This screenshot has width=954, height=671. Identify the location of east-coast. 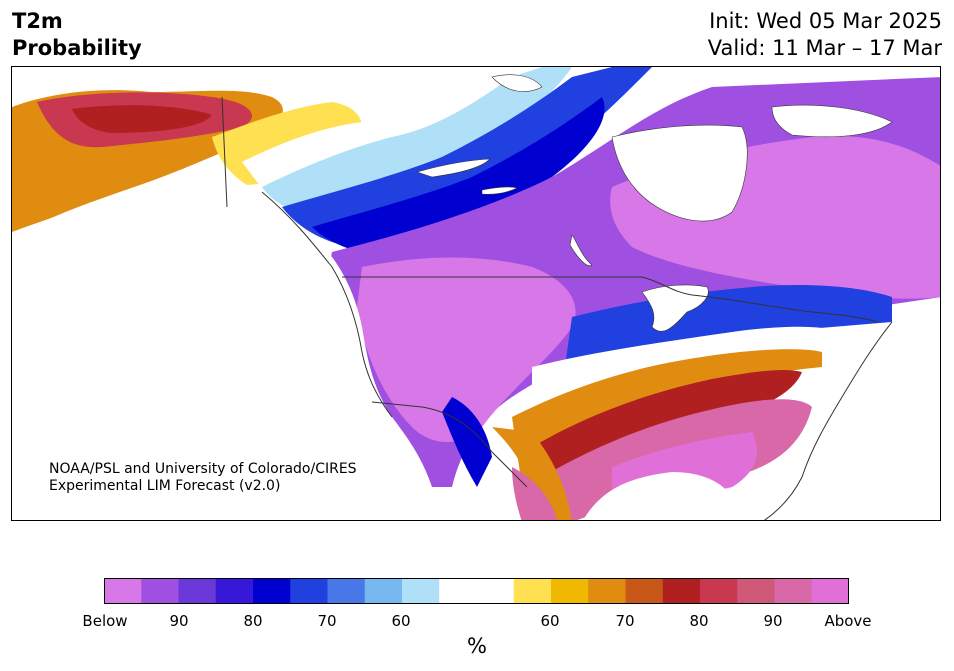
(828, 420).